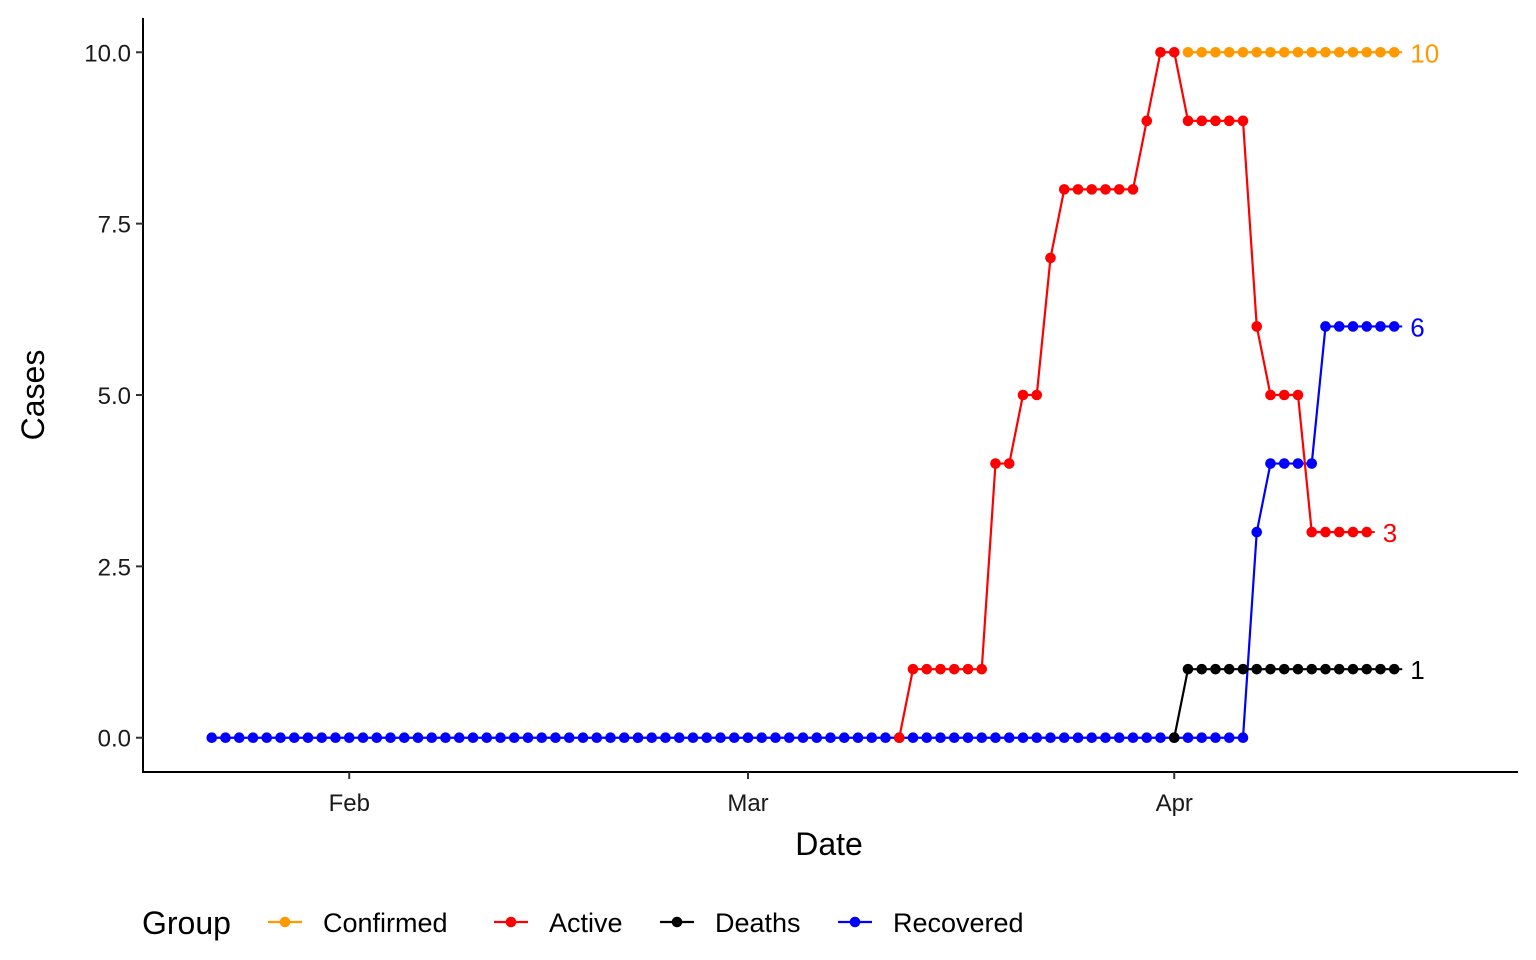  I want to click on series-line-deaths, so click(1284, 703).